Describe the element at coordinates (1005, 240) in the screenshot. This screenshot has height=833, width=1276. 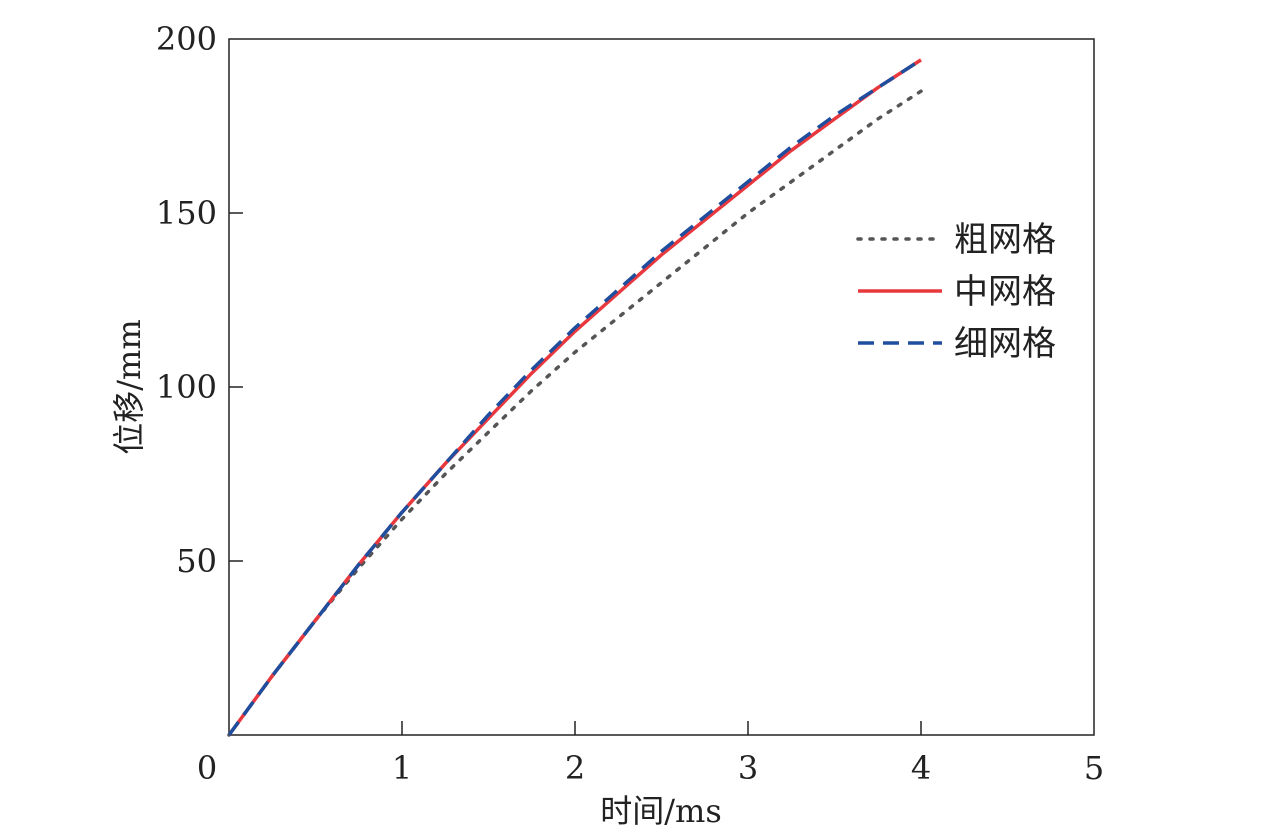
I see `legend-label: 粗网格` at that location.